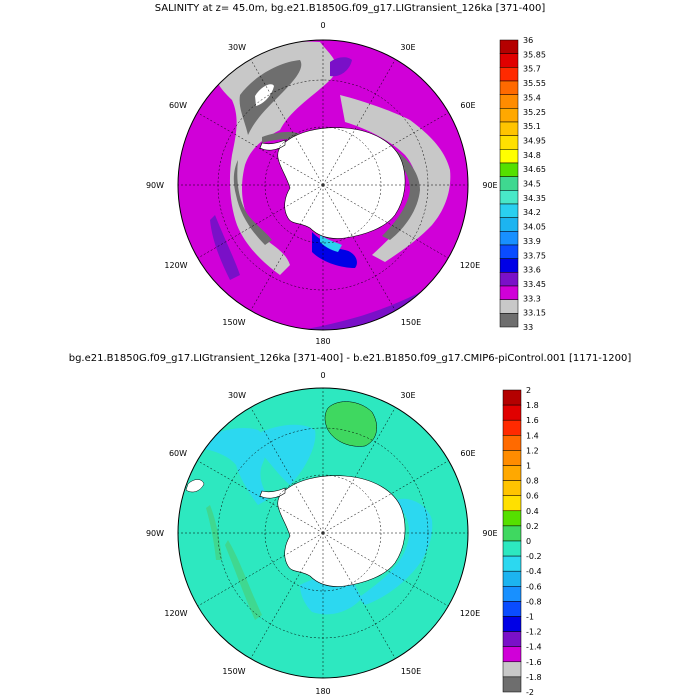 The height and width of the screenshot is (700, 700). What do you see at coordinates (401, 195) in the screenshot?
I see `top-dark-band-east` at bounding box center [401, 195].